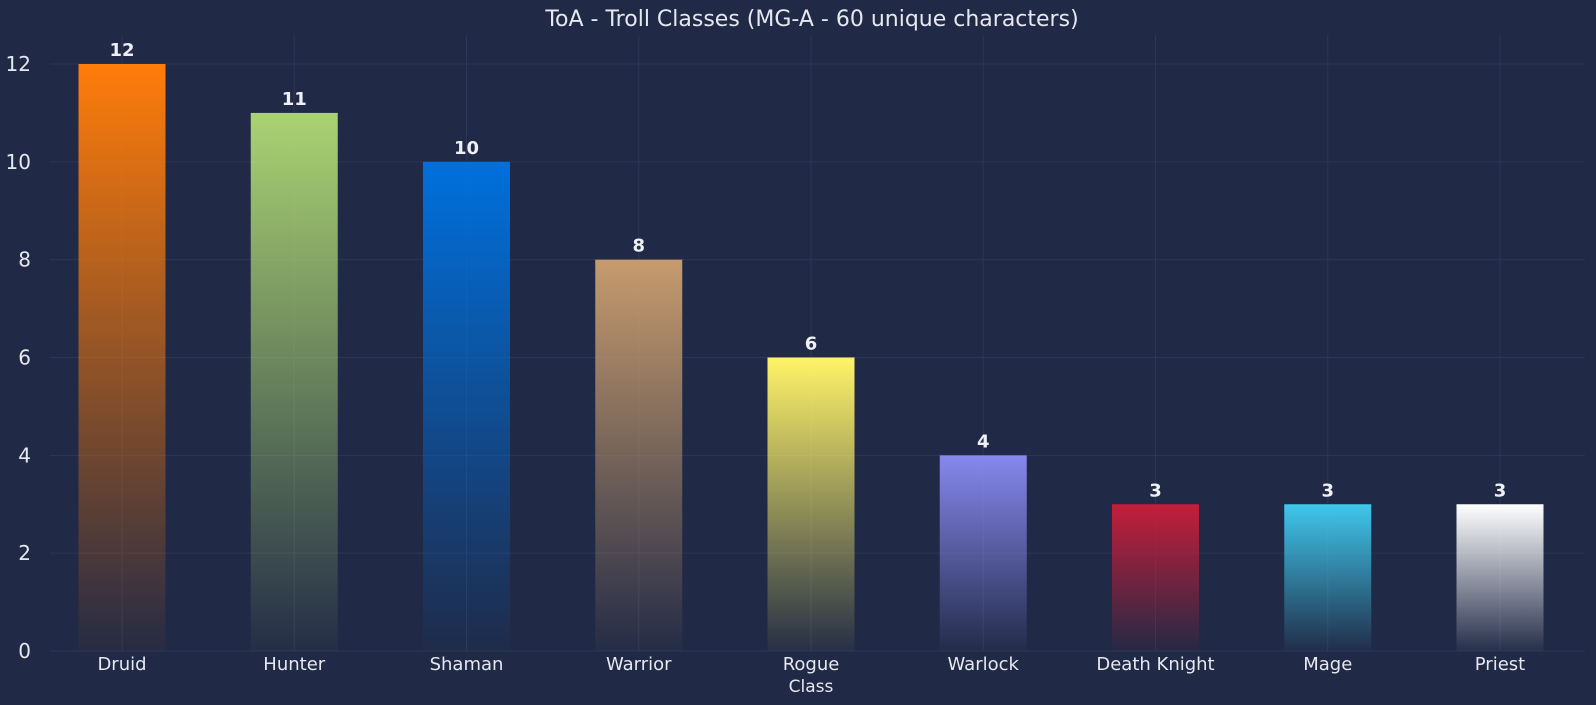 This screenshot has height=705, width=1596. What do you see at coordinates (467, 664) in the screenshot?
I see `x-tick-label: Shaman` at bounding box center [467, 664].